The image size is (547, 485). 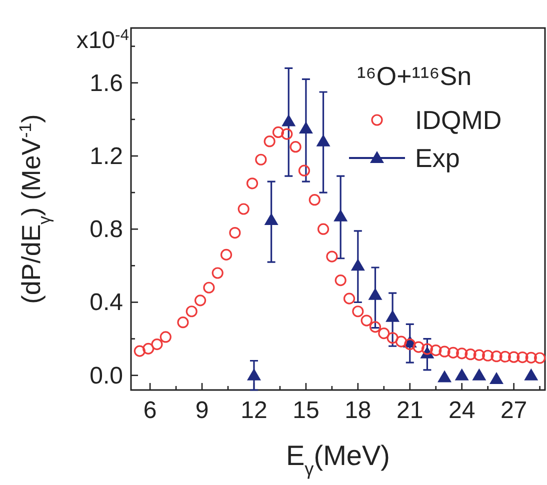 What do you see at coordinates (150, 410) in the screenshot?
I see `x-tick-label: 6` at bounding box center [150, 410].